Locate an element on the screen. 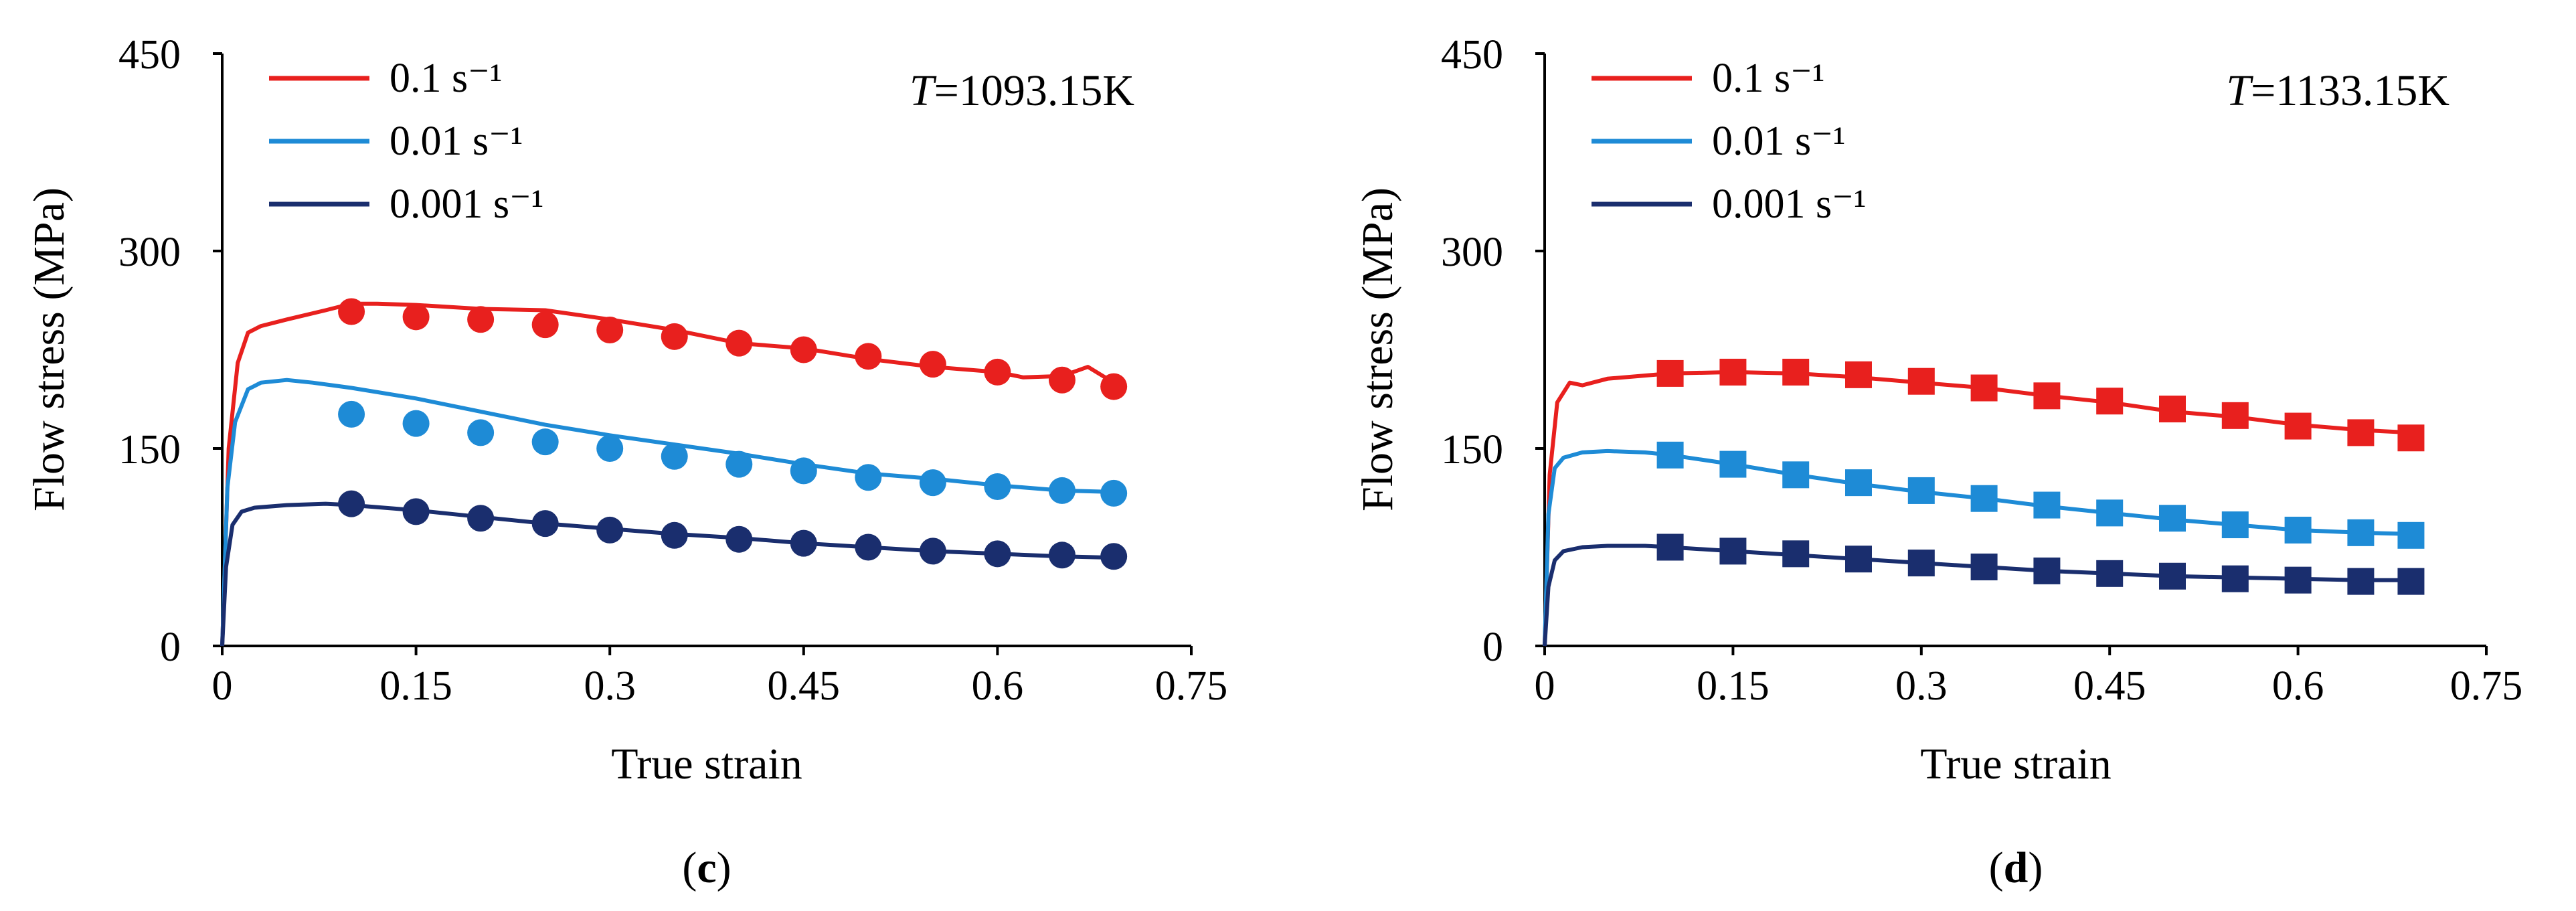 Image resolution: width=2576 pixels, height=911 pixels. x-tick-label: 0.45 is located at coordinates (804, 686).